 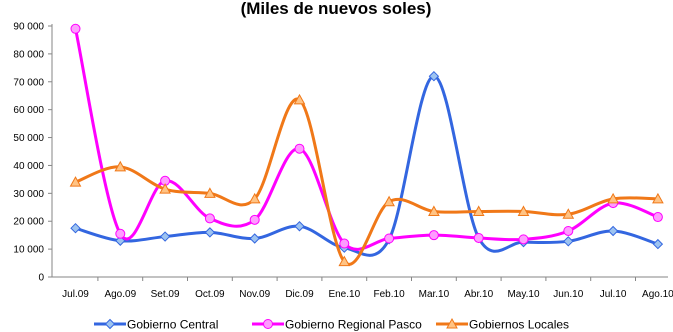 What do you see at coordinates (523, 294) in the screenshot?
I see `x-tick-label: May.10` at bounding box center [523, 294].